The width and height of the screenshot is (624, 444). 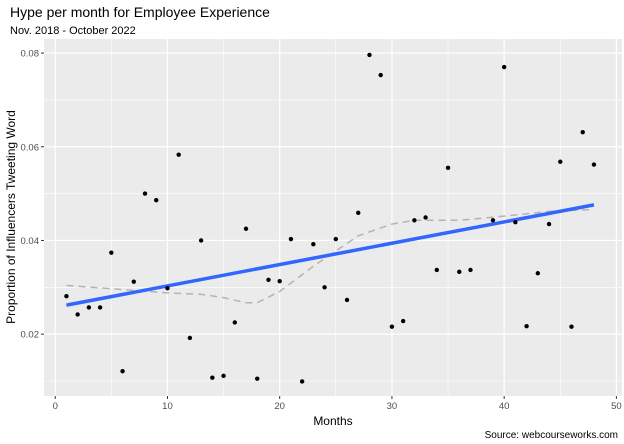 I want to click on chart-title: Hype per month for Employee Experience, so click(x=140, y=12).